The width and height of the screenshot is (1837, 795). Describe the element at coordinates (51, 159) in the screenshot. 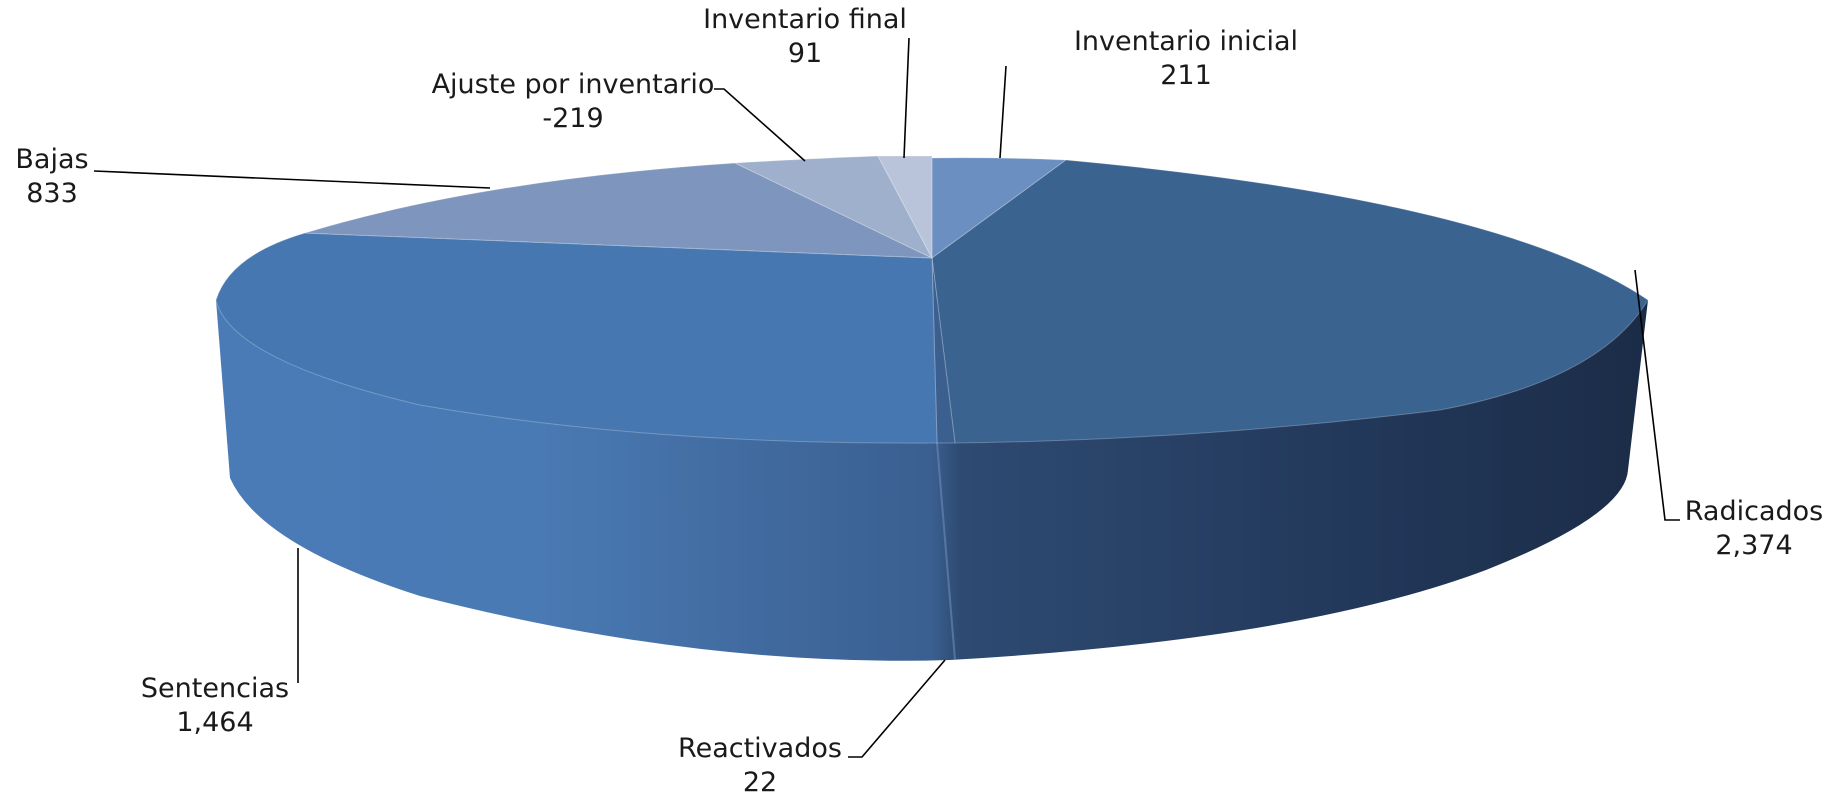

I see `slice-label-bajas: Bajas` at that location.